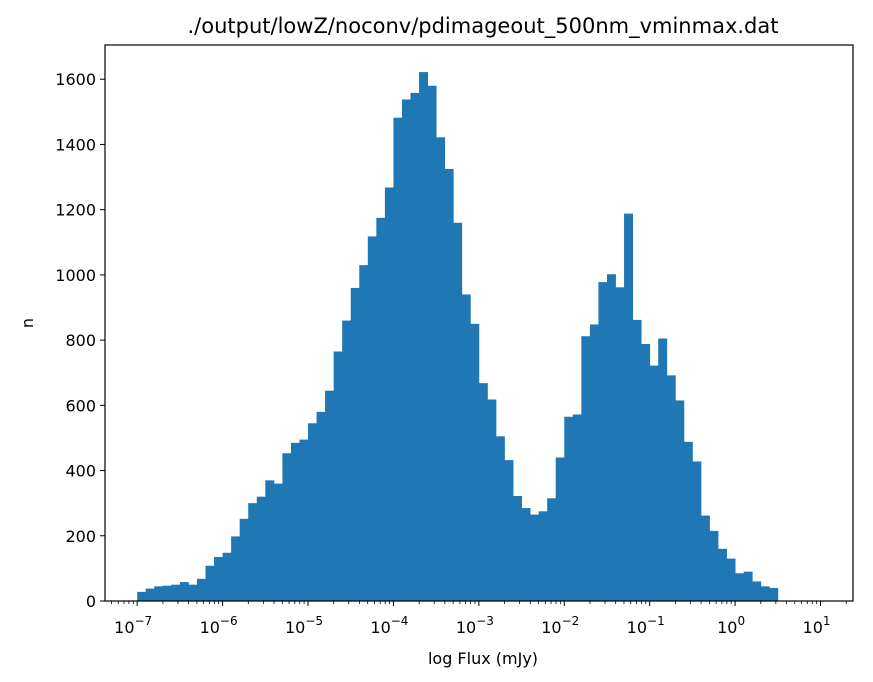 This screenshot has height=682, width=873. I want to click on y-tick-label: 1600, so click(75, 79).